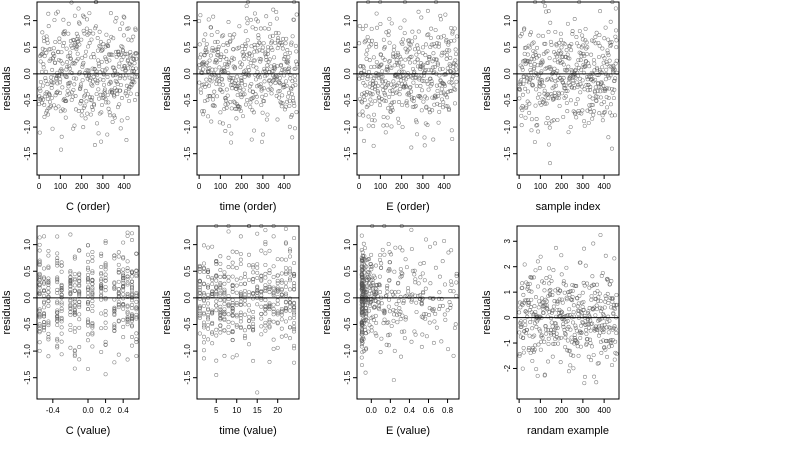 This screenshot has height=450, width=800. I want to click on y-tick-label: -1.5, so click(347, 377).